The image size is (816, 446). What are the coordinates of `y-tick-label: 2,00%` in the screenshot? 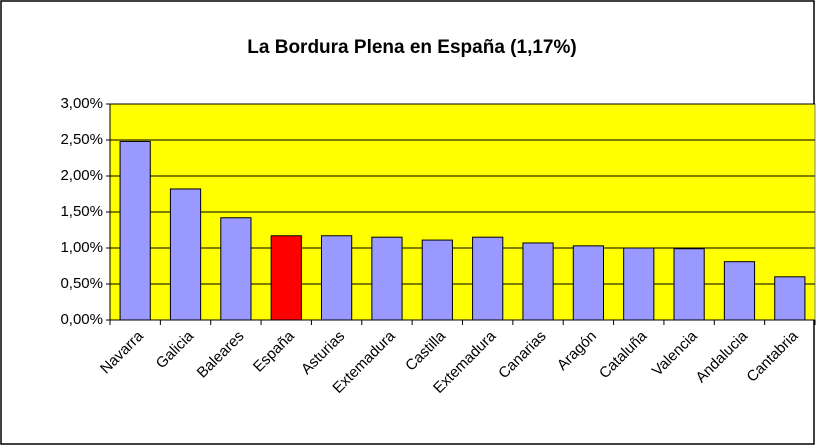 It's located at (81, 175).